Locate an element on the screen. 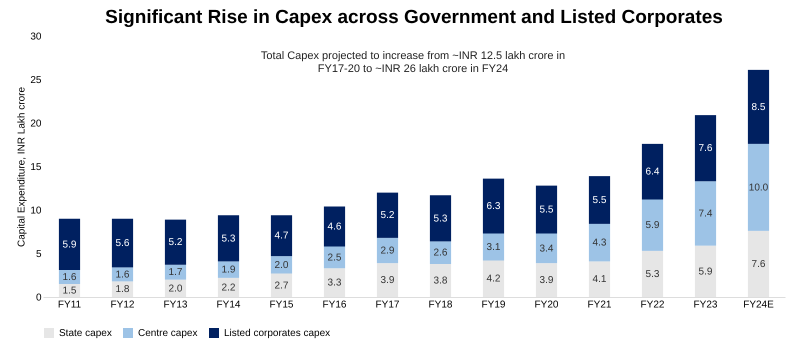 The height and width of the screenshot is (346, 800). data-label: 10.0 is located at coordinates (758, 188).